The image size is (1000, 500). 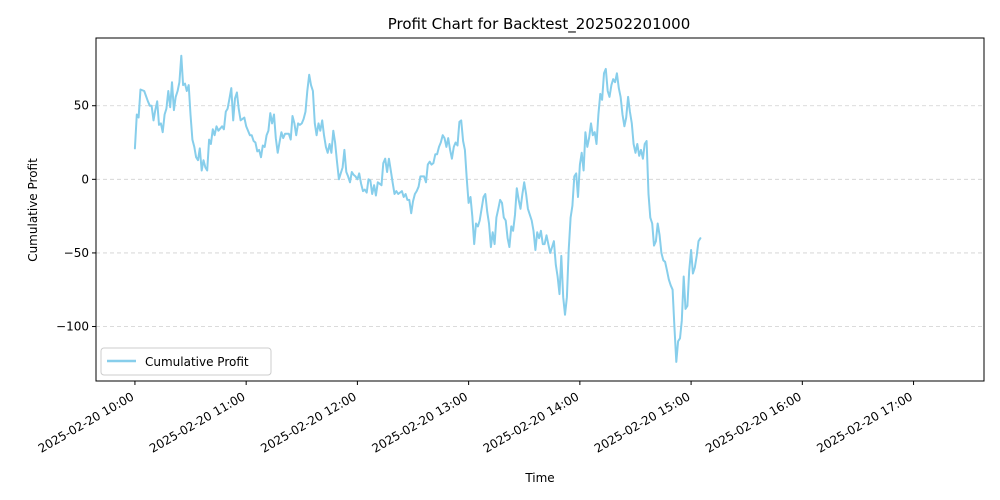 What do you see at coordinates (72, 327) in the screenshot?
I see `y-tick-label: −100` at bounding box center [72, 327].